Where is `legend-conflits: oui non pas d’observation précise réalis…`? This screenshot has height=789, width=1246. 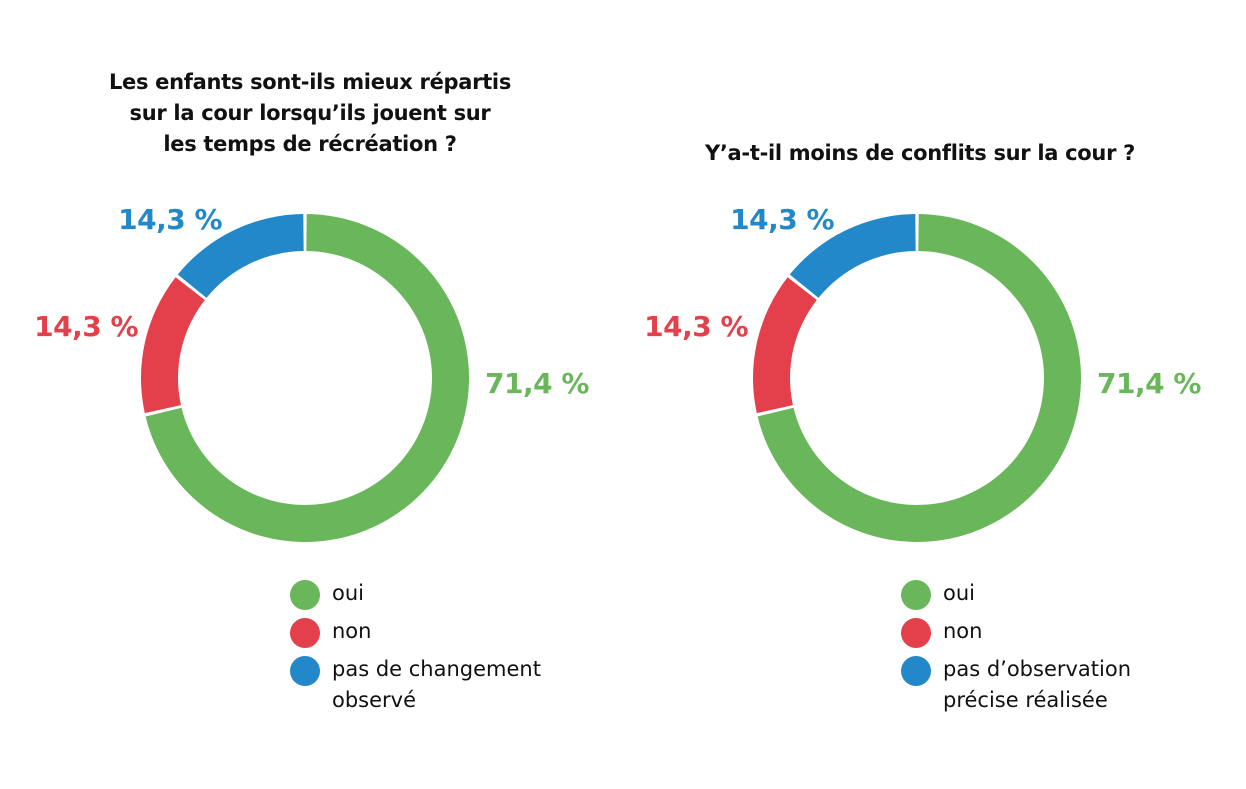 legend-conflits: oui non pas d’observation précise réalis… is located at coordinates (1016, 650).